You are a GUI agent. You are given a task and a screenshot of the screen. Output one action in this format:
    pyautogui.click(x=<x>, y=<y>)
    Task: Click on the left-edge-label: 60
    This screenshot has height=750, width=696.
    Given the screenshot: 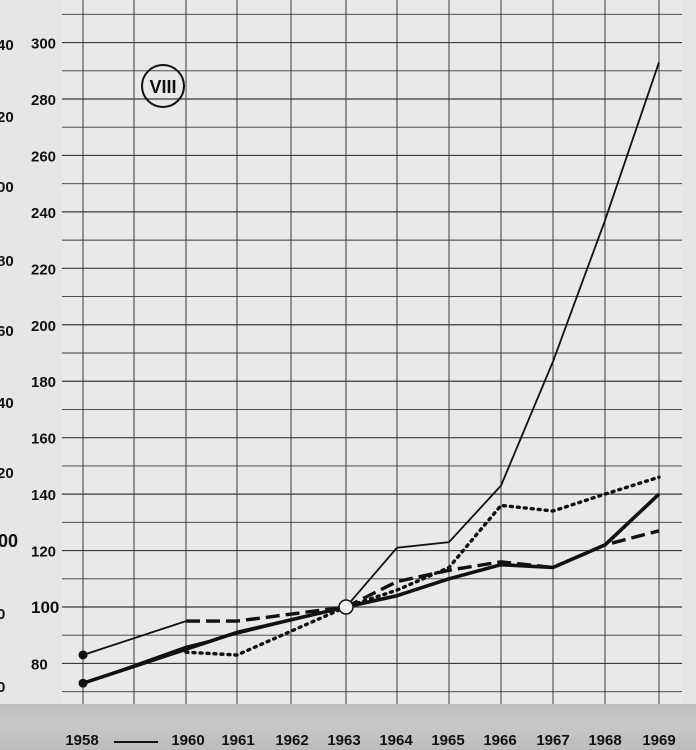 What is the action you would take?
    pyautogui.click(x=7, y=331)
    